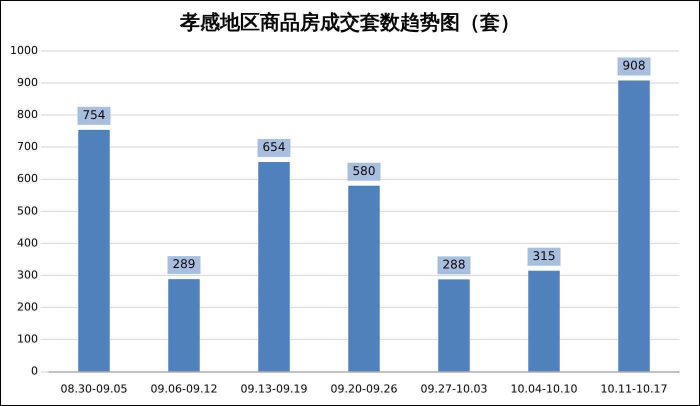  Describe the element at coordinates (184, 264) in the screenshot. I see `data-label: 289` at that location.